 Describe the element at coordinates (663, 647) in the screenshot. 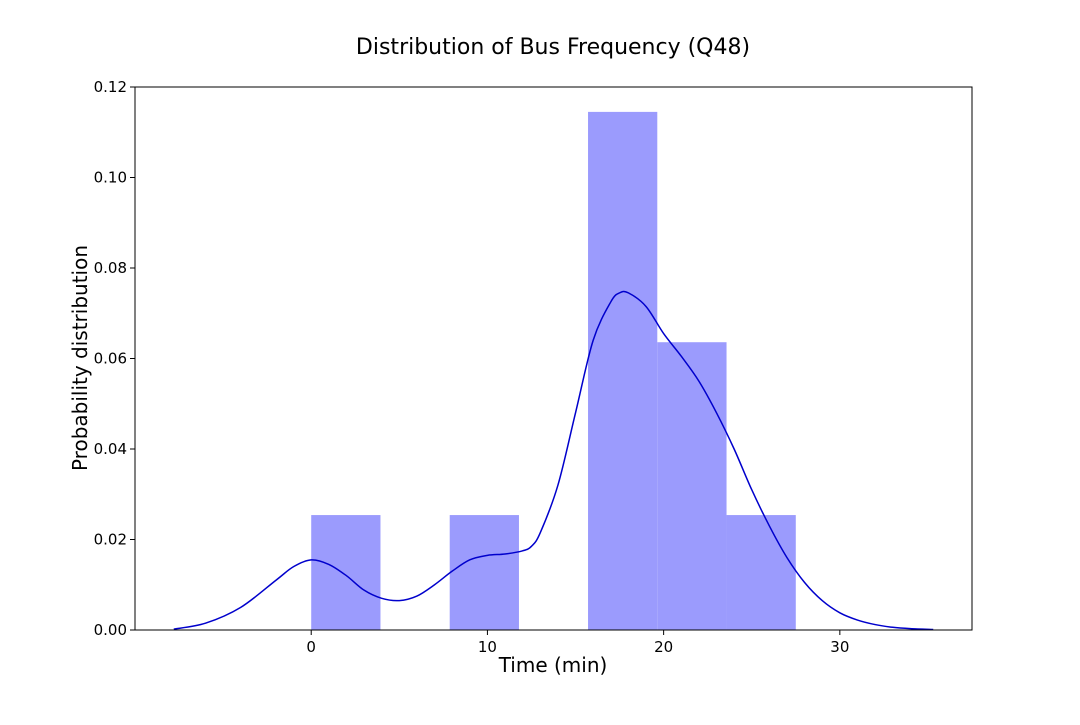

I see `x-tick-label: 20` at that location.